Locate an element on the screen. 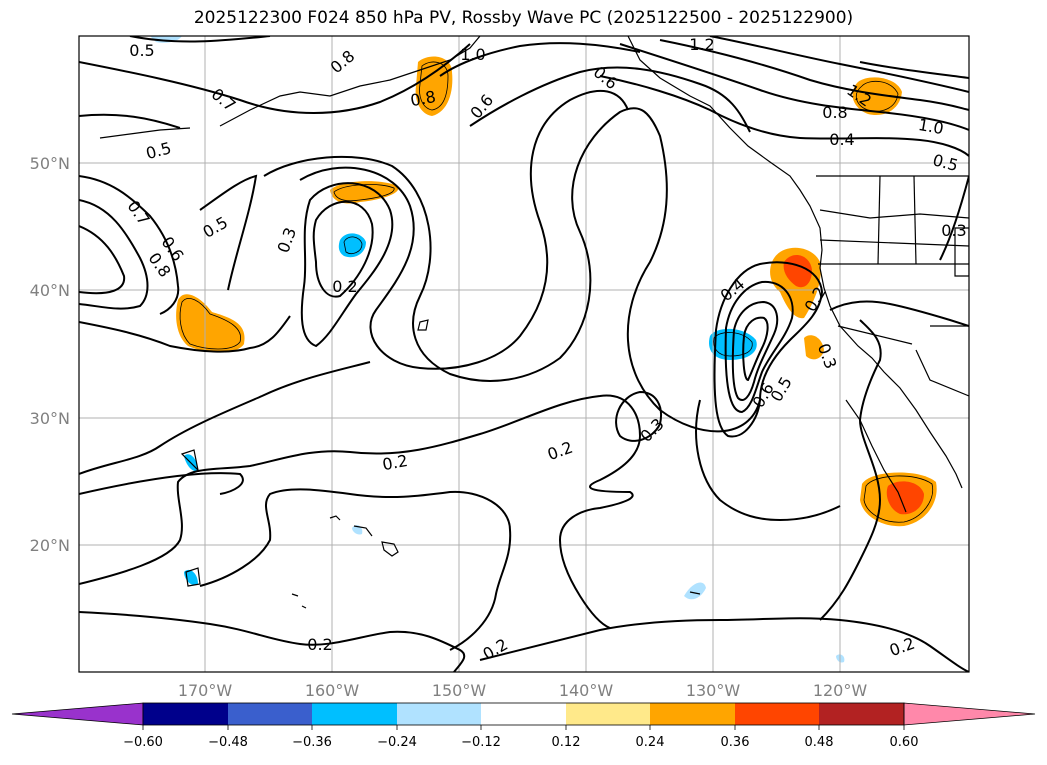 This screenshot has height=765, width=1047. anomaly-positive-socal is located at coordinates (814, 347).